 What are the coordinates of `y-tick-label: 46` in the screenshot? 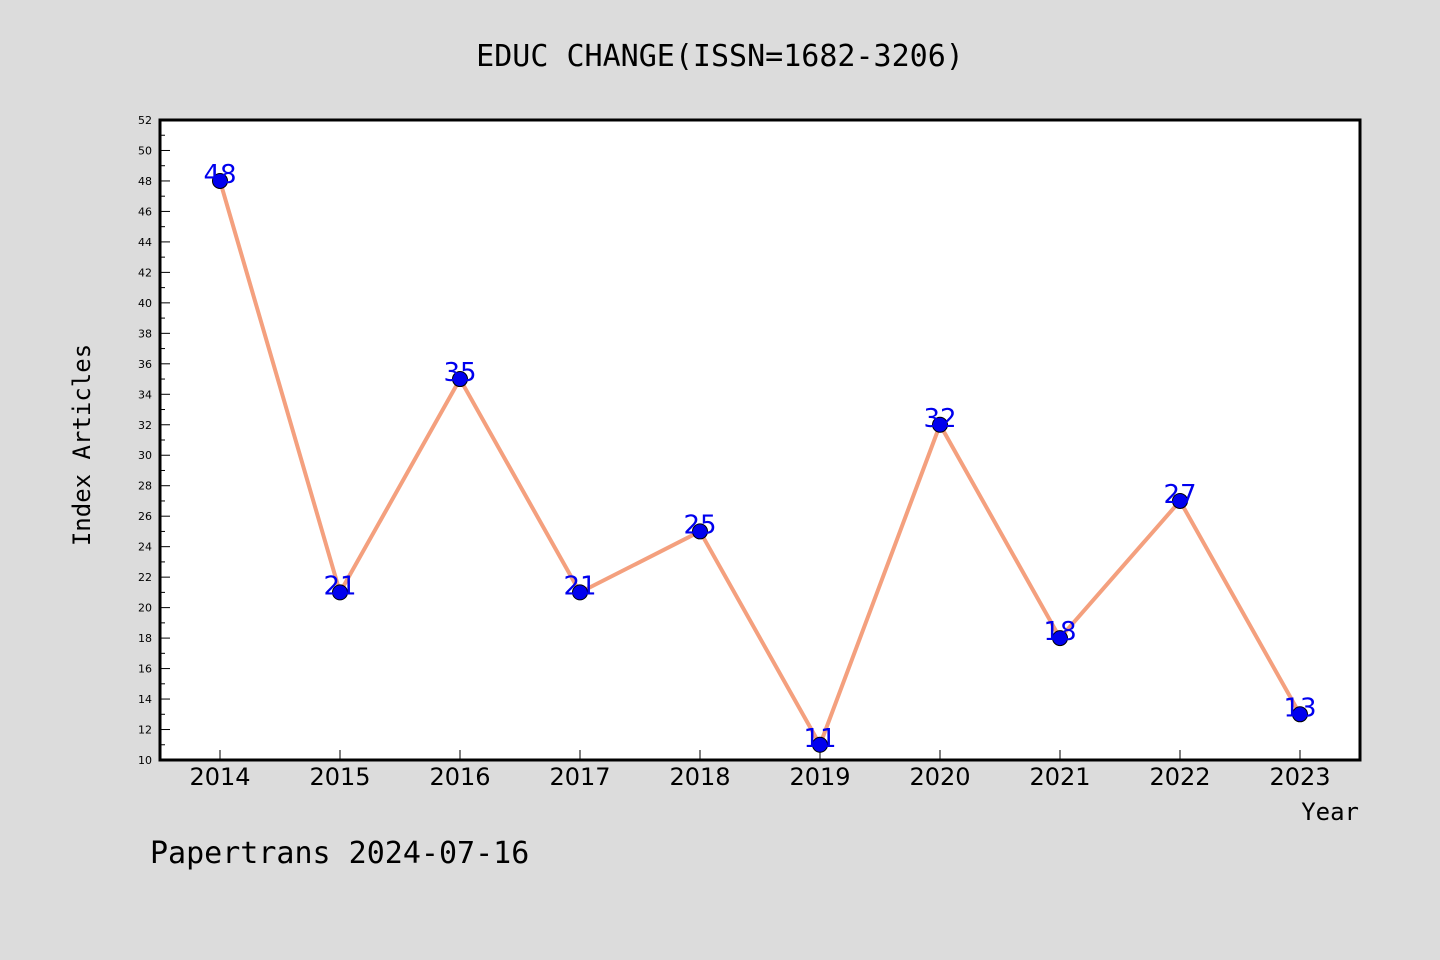 It's located at (145, 211).